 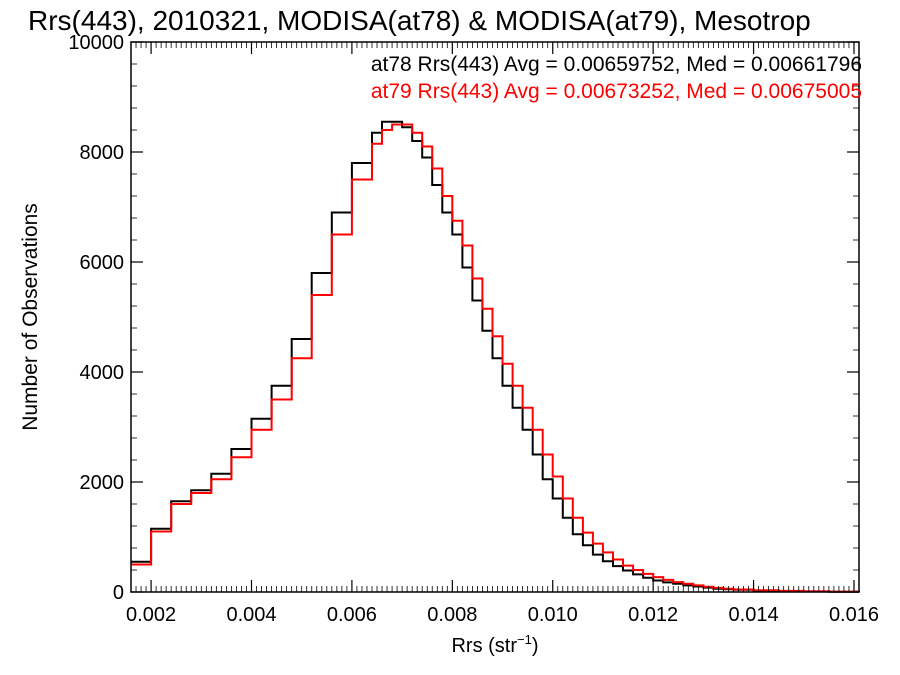 What do you see at coordinates (452, 615) in the screenshot?
I see `x-tick-label: 0.008` at bounding box center [452, 615].